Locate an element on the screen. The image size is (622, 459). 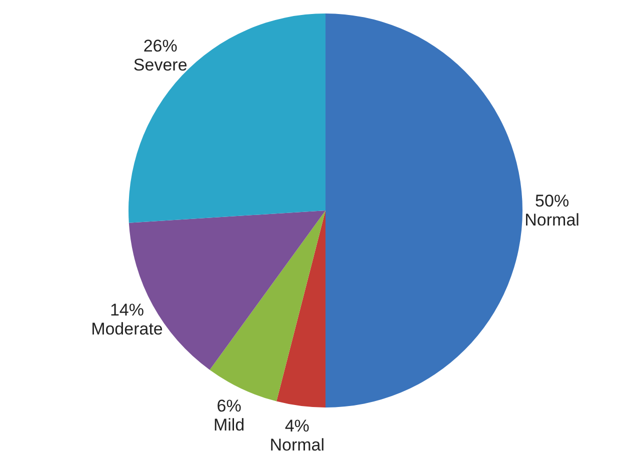
slice-label: Severe is located at coordinates (160, 64).